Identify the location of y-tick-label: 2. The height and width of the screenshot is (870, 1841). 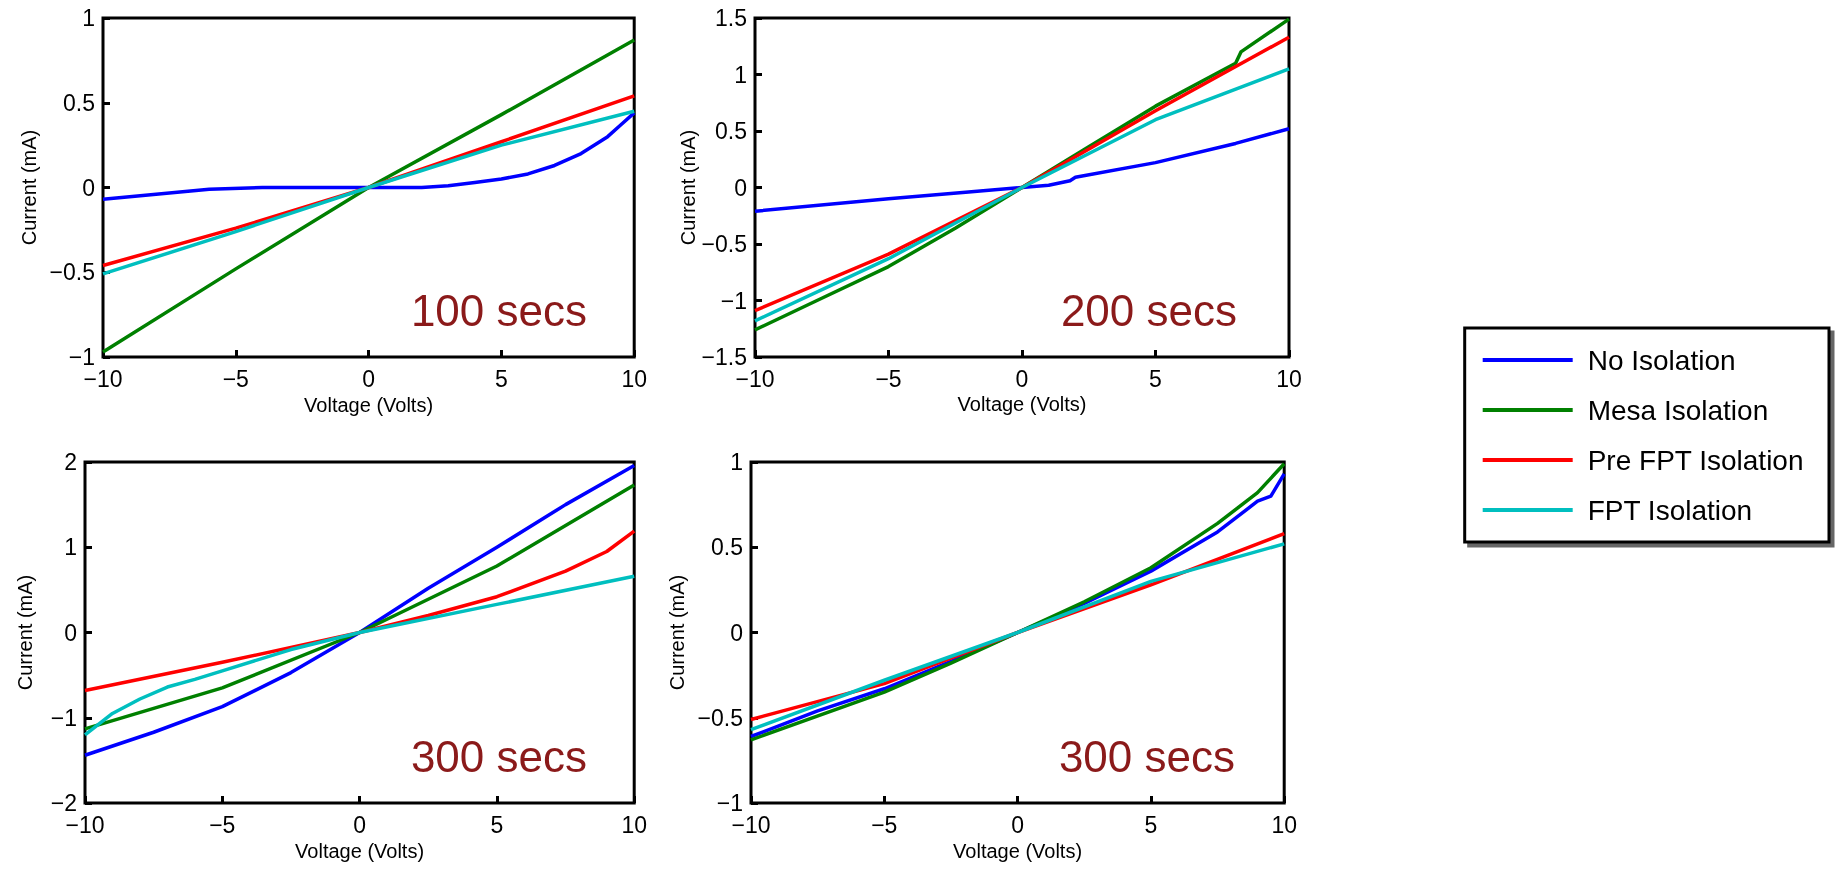
(70, 462).